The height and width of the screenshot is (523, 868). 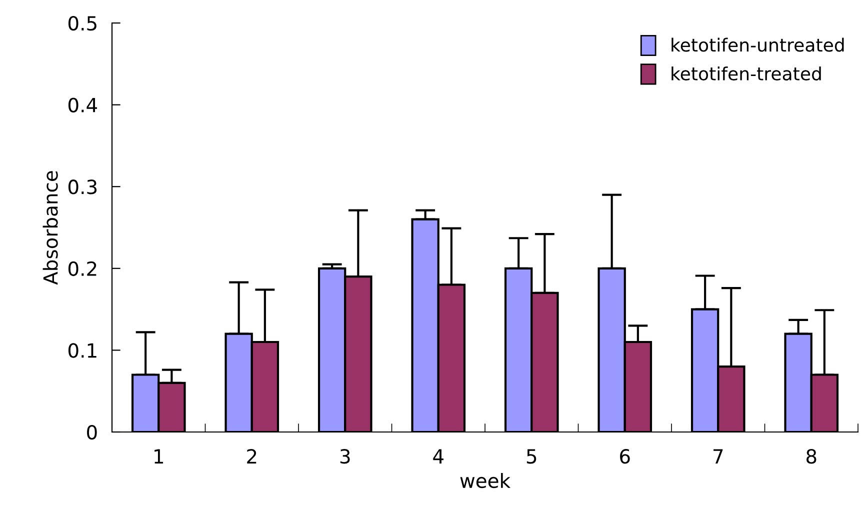 What do you see at coordinates (811, 456) in the screenshot?
I see `x-tick-label: 8` at bounding box center [811, 456].